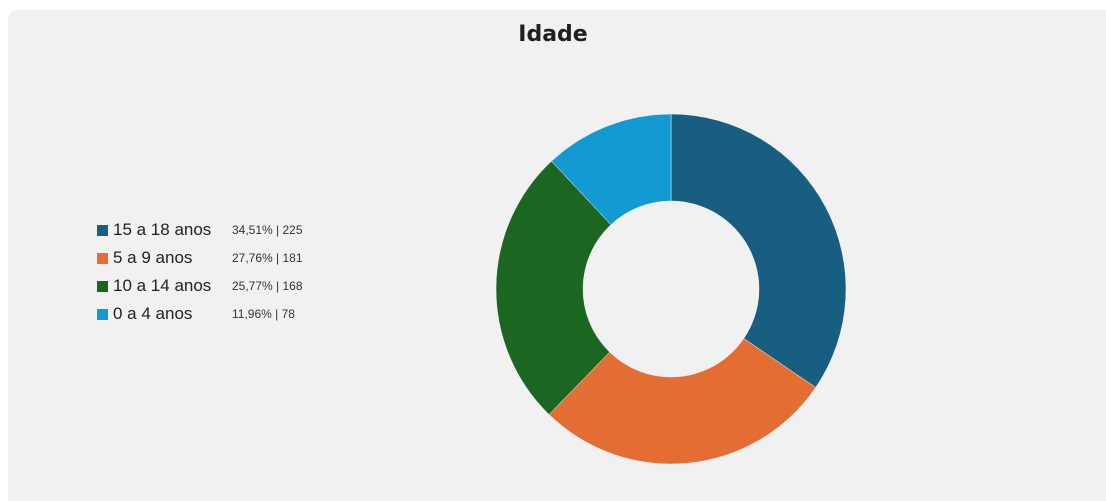 The height and width of the screenshot is (501, 1106). I want to click on legend-value: 25,77% | 168, so click(267, 286).